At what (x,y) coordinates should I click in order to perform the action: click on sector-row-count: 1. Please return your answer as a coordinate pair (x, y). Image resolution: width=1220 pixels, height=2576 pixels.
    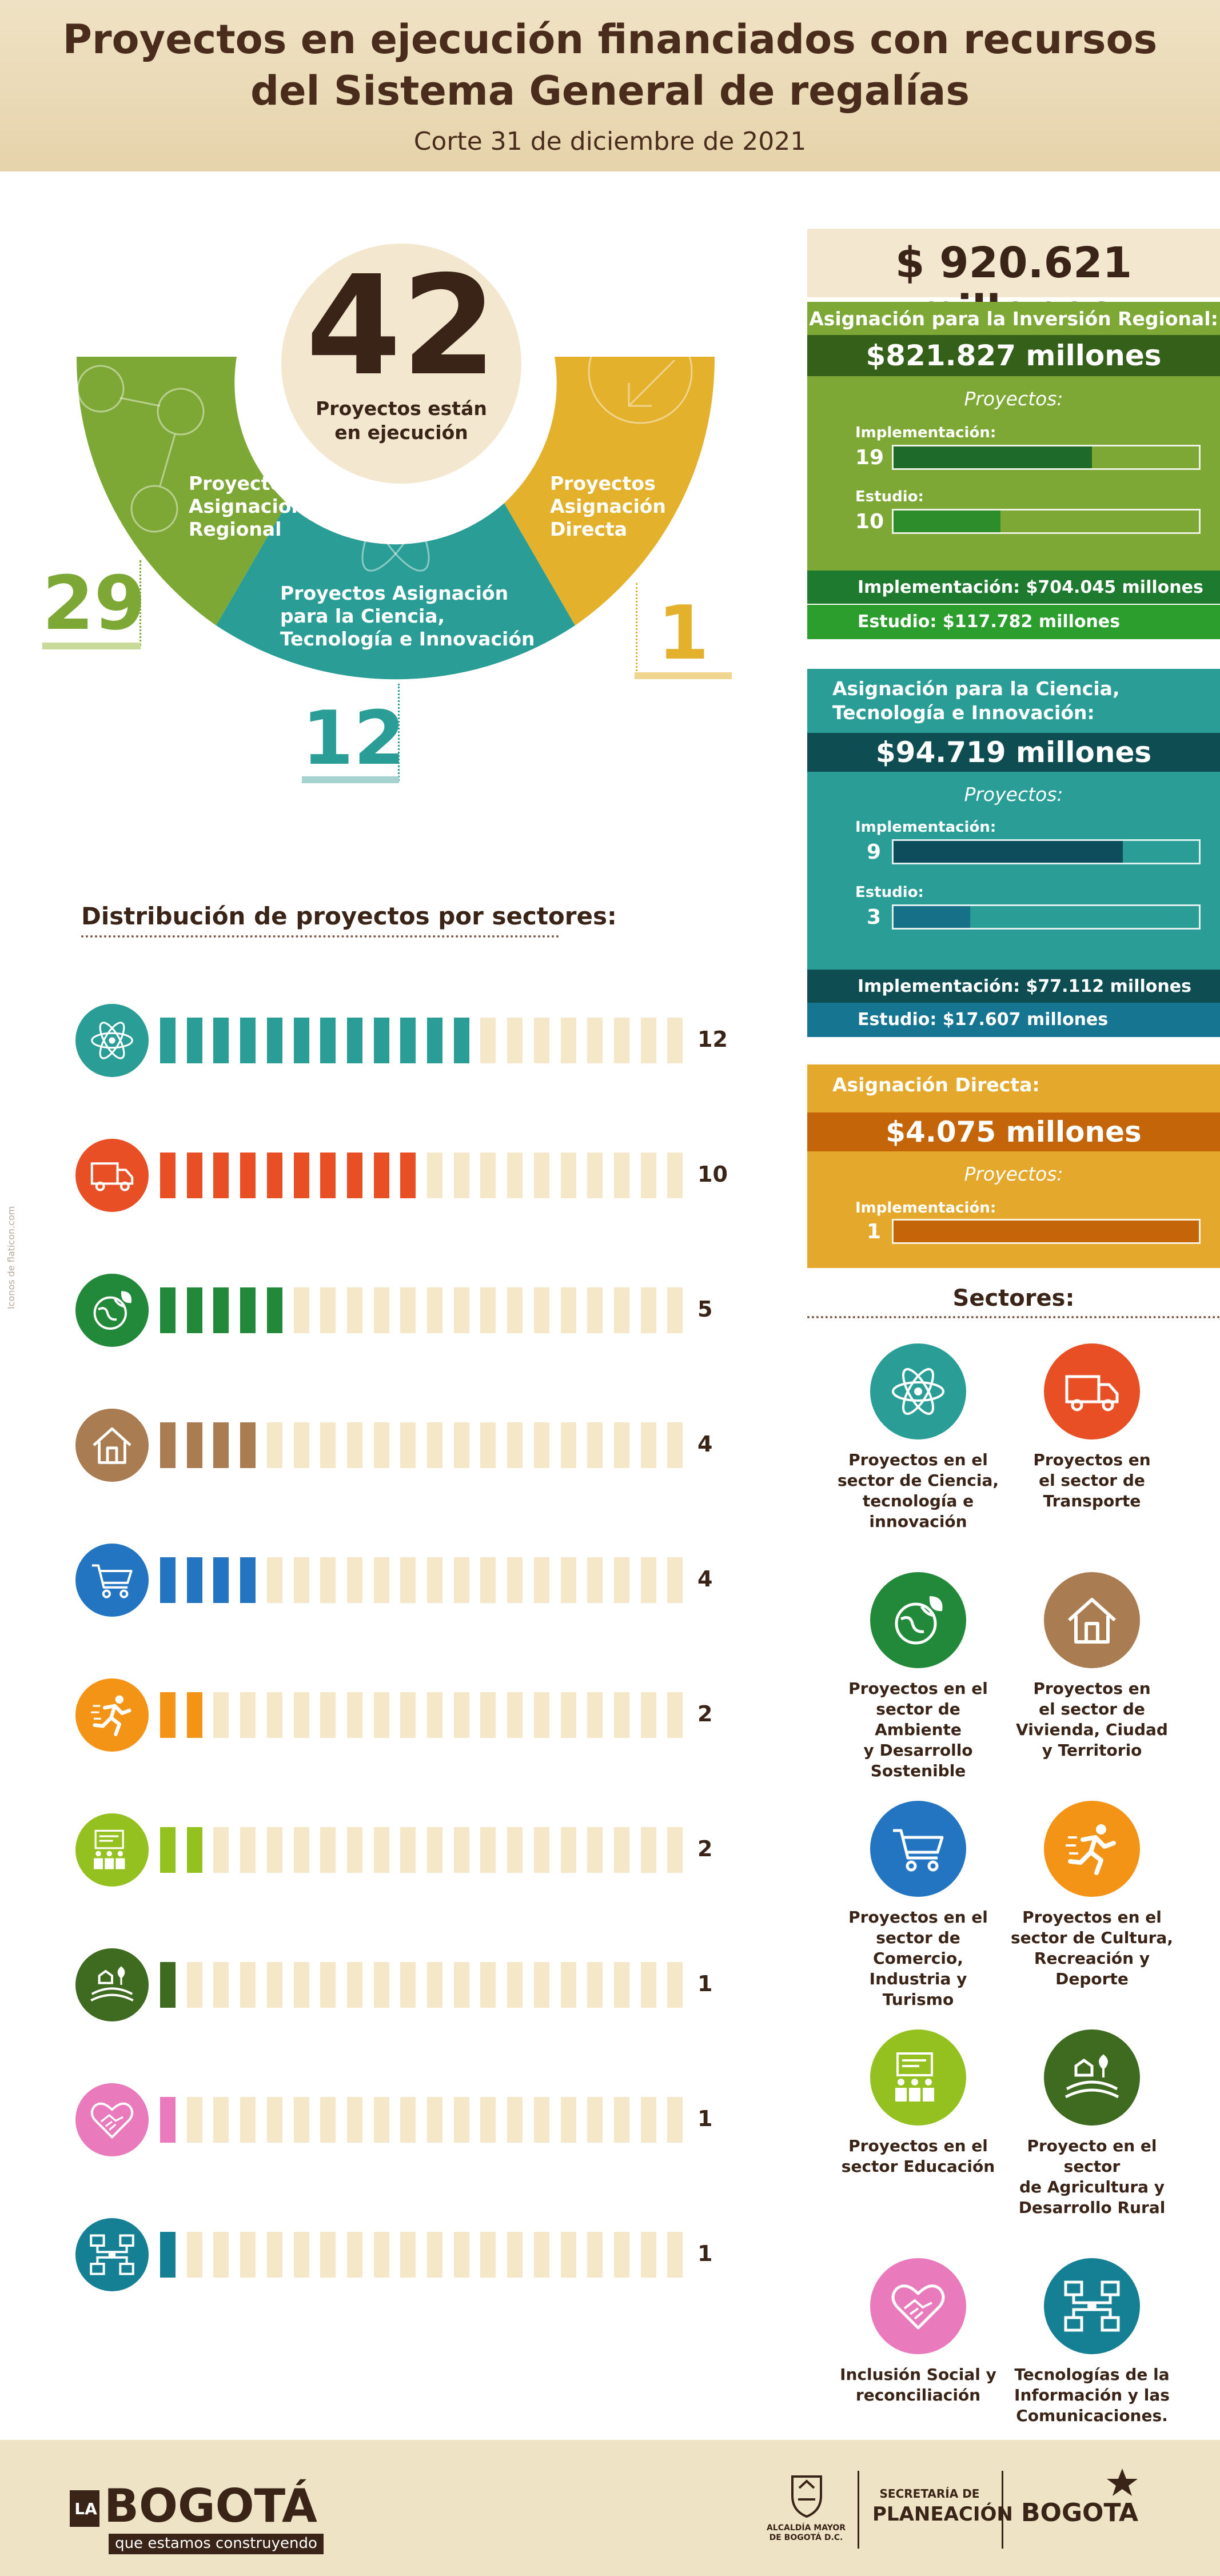
    Looking at the image, I should click on (705, 2118).